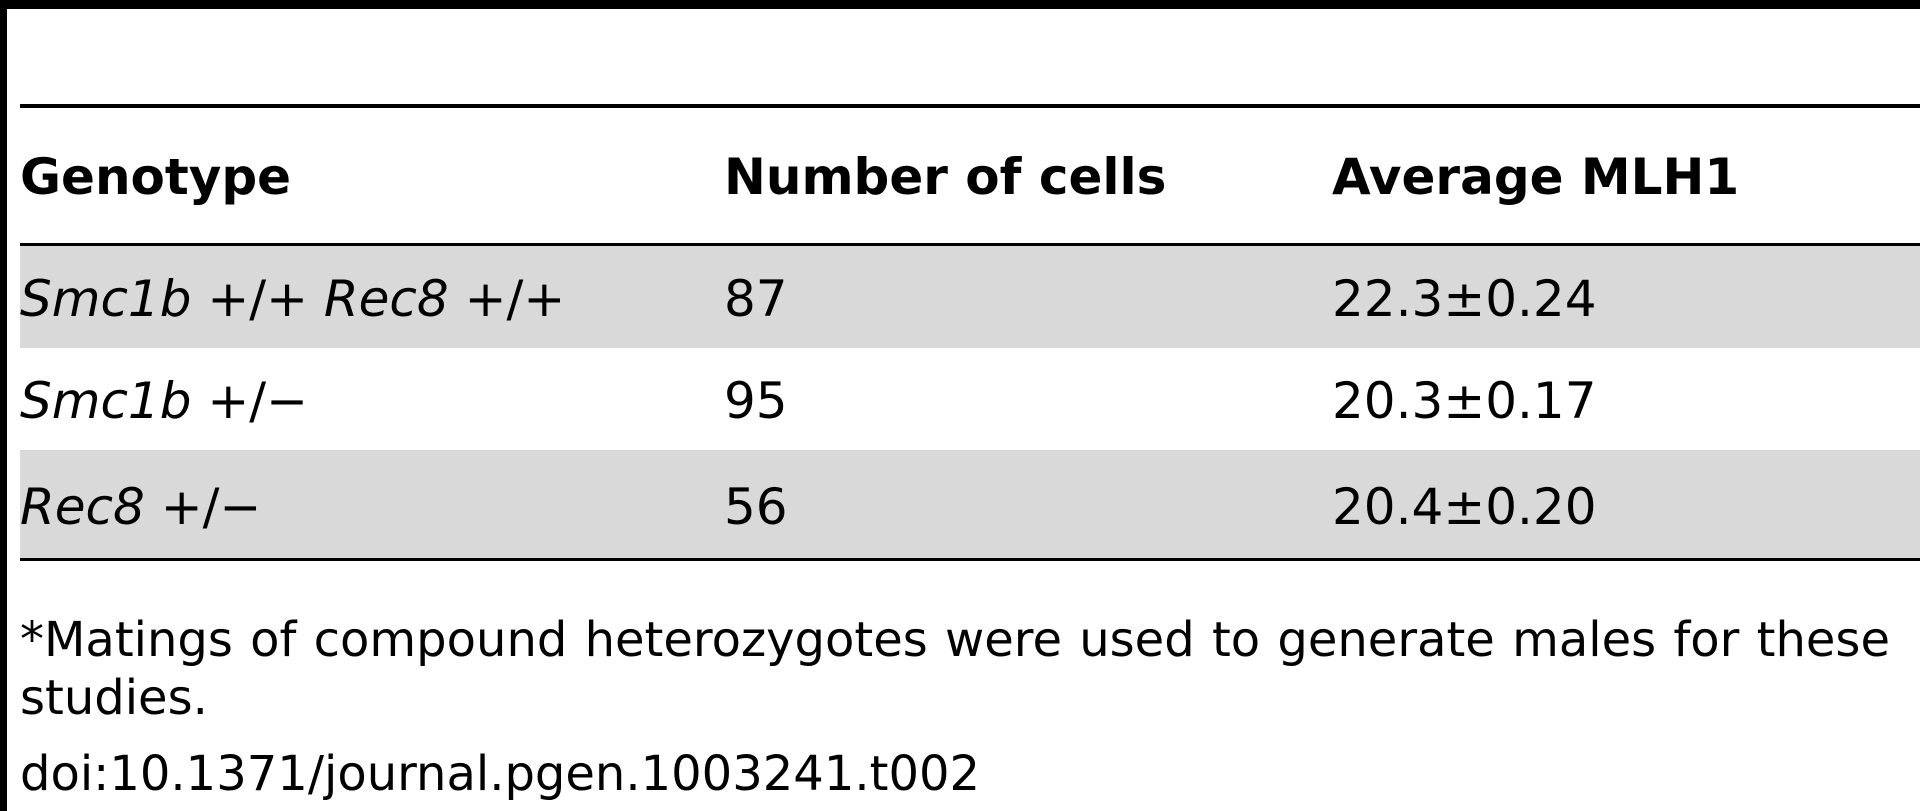 The image size is (1920, 811). I want to click on table-row: Rec8 +/− 56 20.4±0.20, so click(970, 504).